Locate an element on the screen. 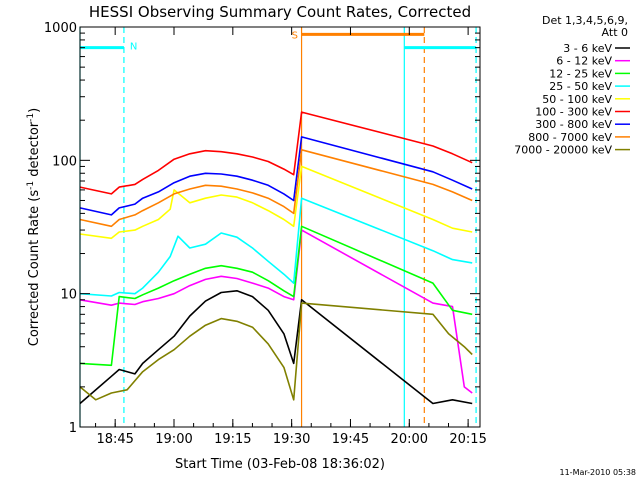  y-axis-label-mid: detector is located at coordinates (34, 151).